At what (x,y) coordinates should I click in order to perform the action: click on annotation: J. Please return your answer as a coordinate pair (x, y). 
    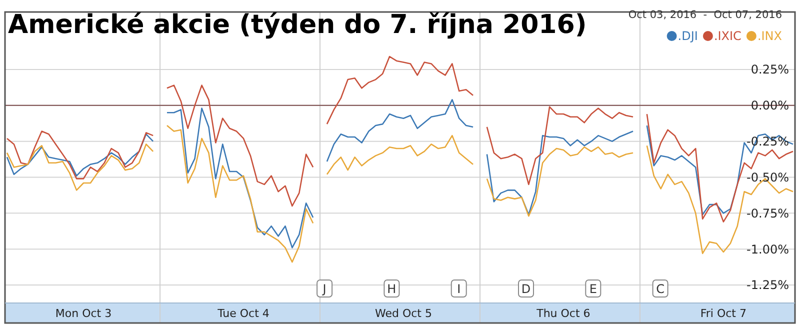
    Looking at the image, I should click on (324, 289).